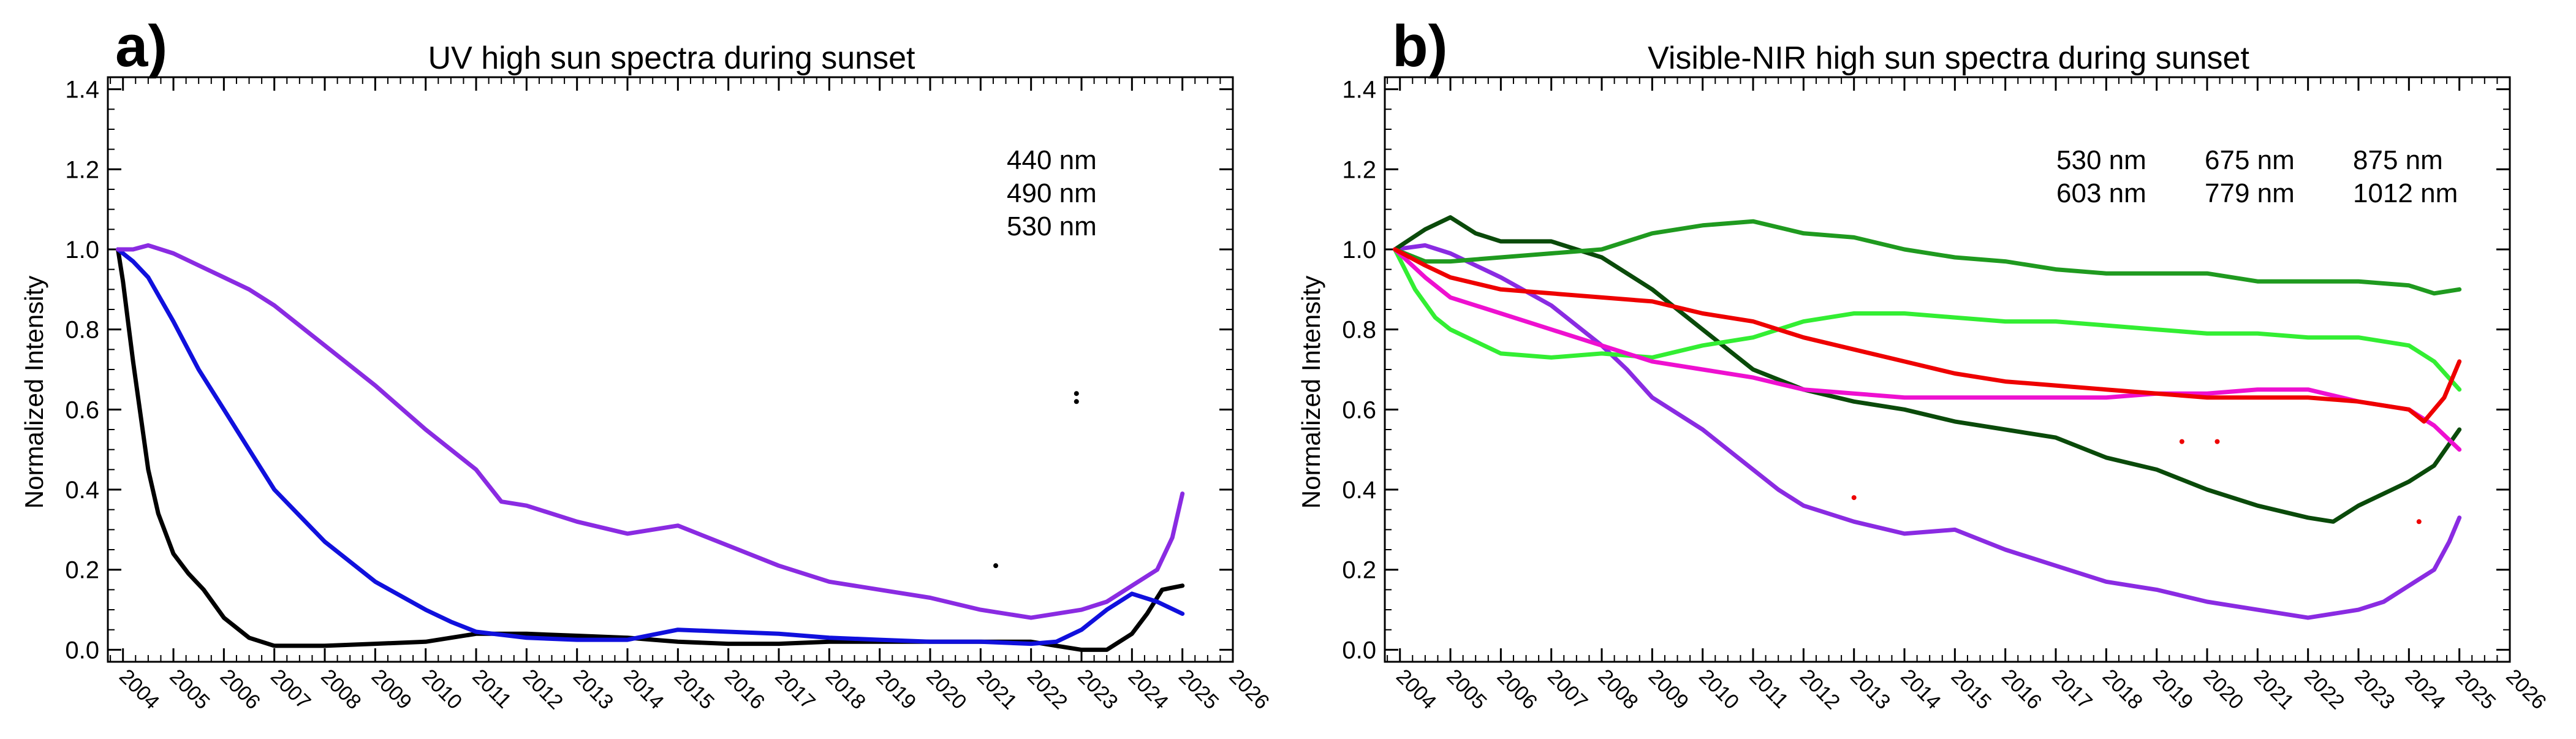  I want to click on panel-b-outlier-points, so click(2136, 482).